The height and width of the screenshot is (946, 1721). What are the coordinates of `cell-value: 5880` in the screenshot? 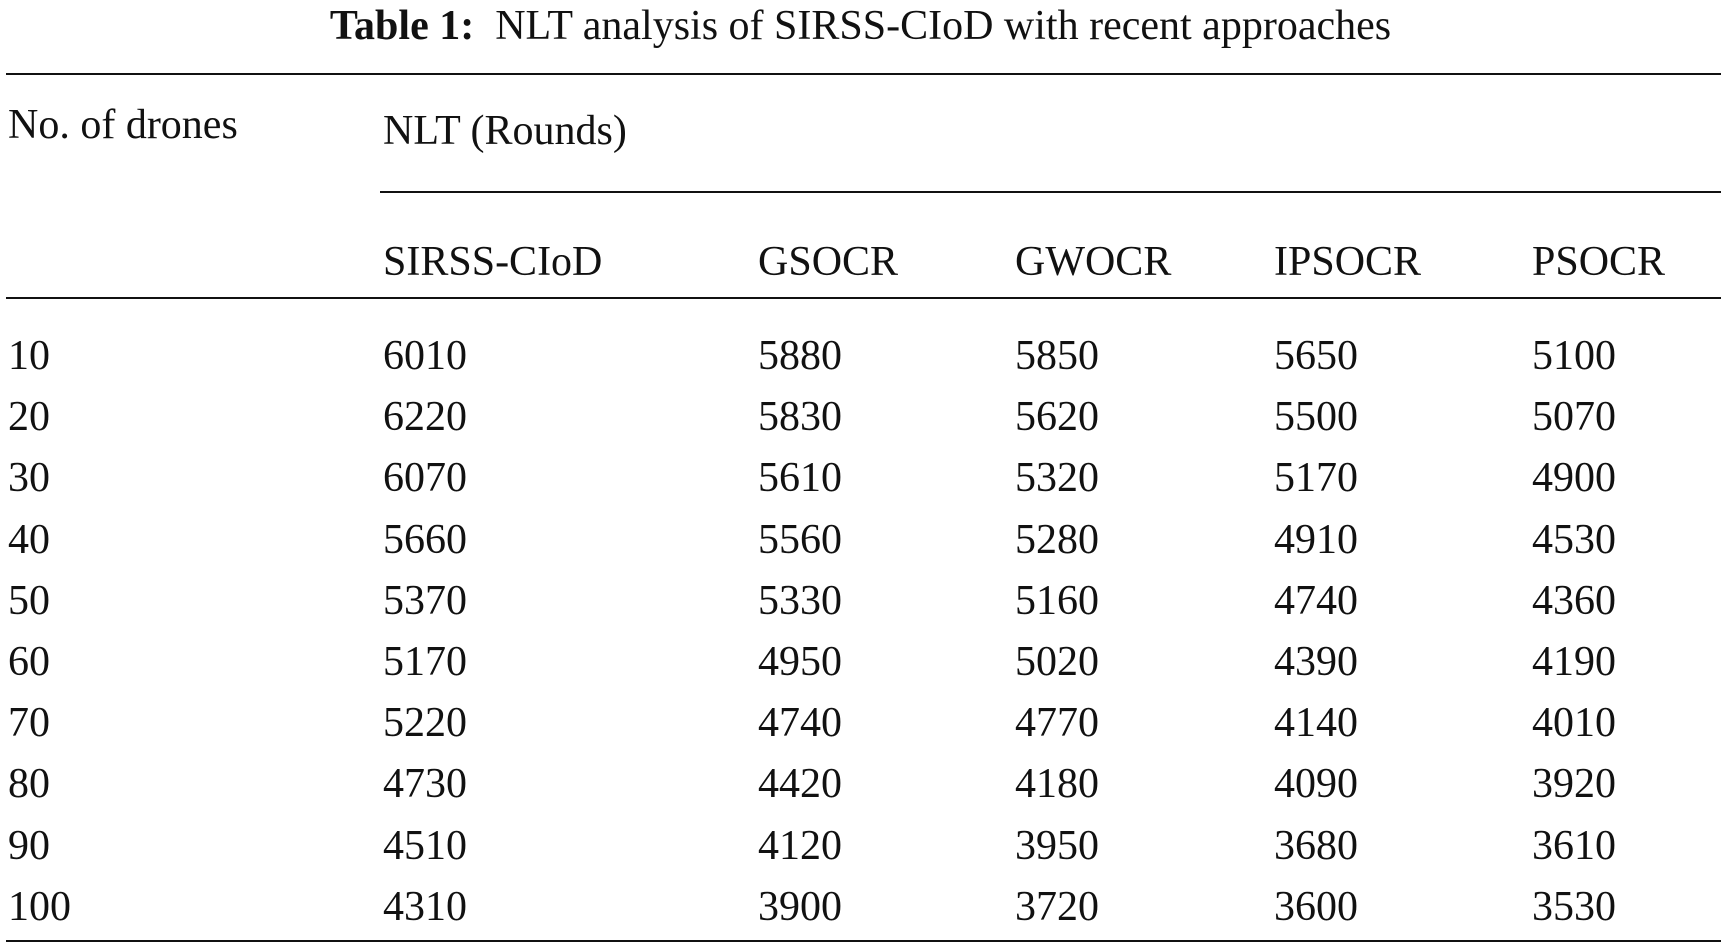 It's located at (800, 356).